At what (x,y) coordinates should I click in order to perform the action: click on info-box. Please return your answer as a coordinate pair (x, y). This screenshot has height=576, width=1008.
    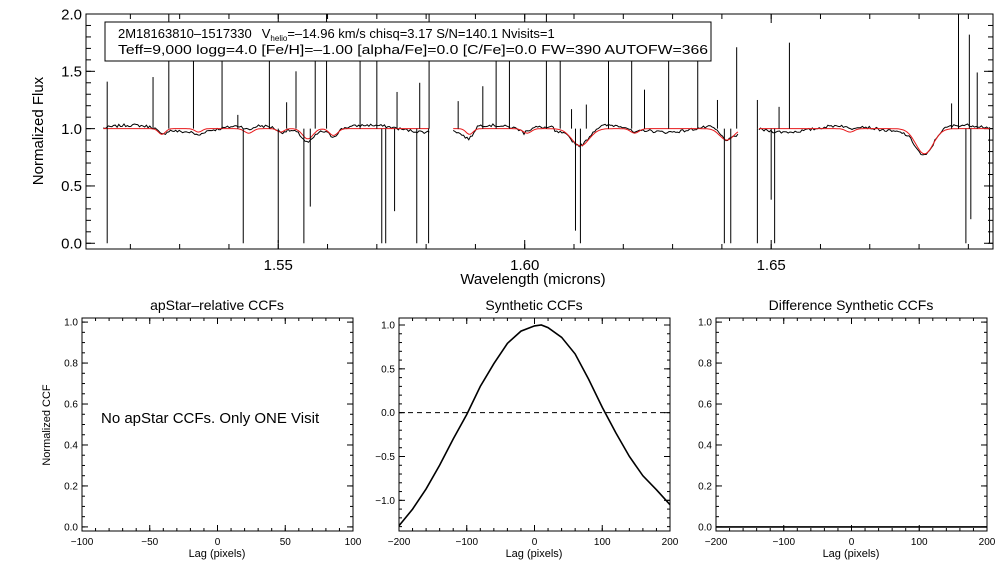
    Looking at the image, I should click on (408, 41).